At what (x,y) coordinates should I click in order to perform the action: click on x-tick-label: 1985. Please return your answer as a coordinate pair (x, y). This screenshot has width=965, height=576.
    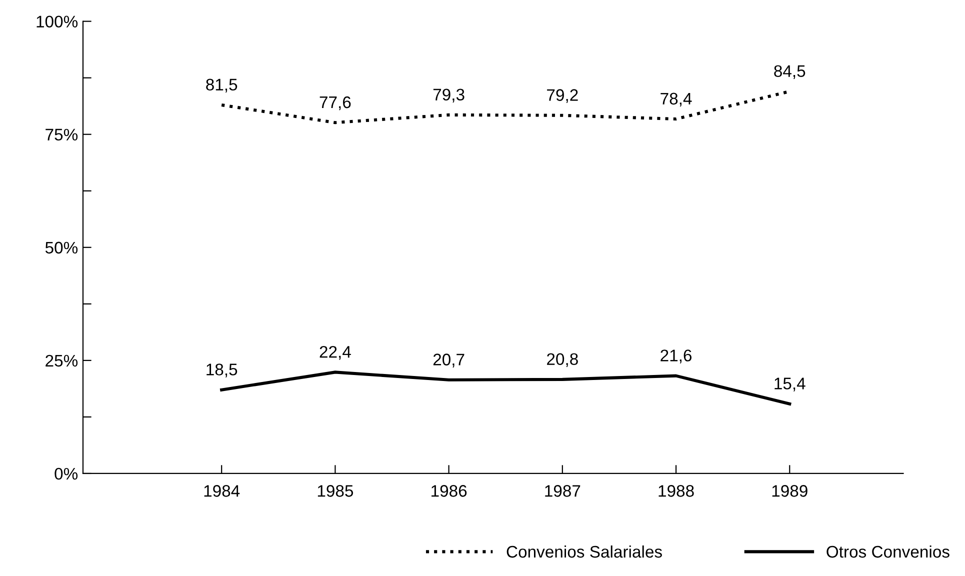
    Looking at the image, I should click on (336, 491).